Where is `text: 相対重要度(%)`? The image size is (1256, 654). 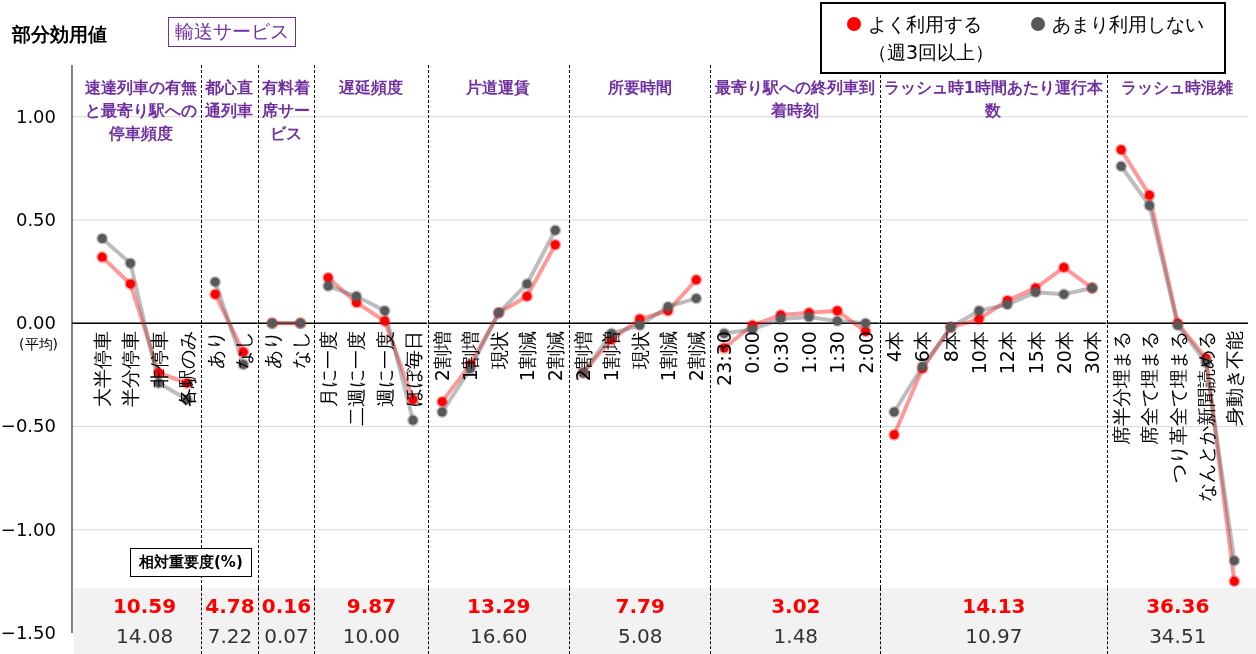 text: 相対重要度(%) is located at coordinates (191, 562).